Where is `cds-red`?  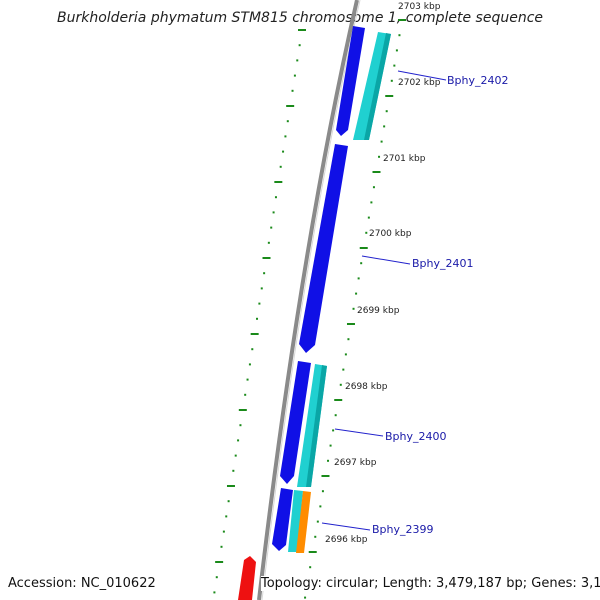
cds-red is located at coordinates (247, 578).